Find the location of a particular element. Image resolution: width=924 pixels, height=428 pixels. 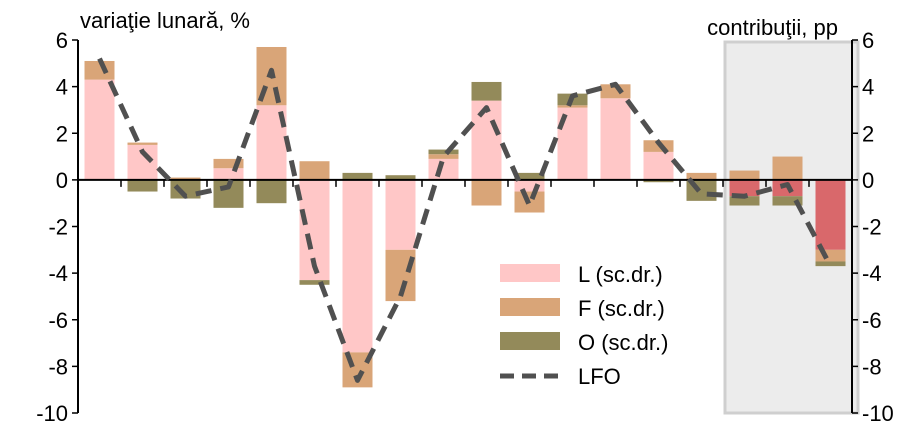

legend-label-o: O (sc.dr.) is located at coordinates (623, 342).